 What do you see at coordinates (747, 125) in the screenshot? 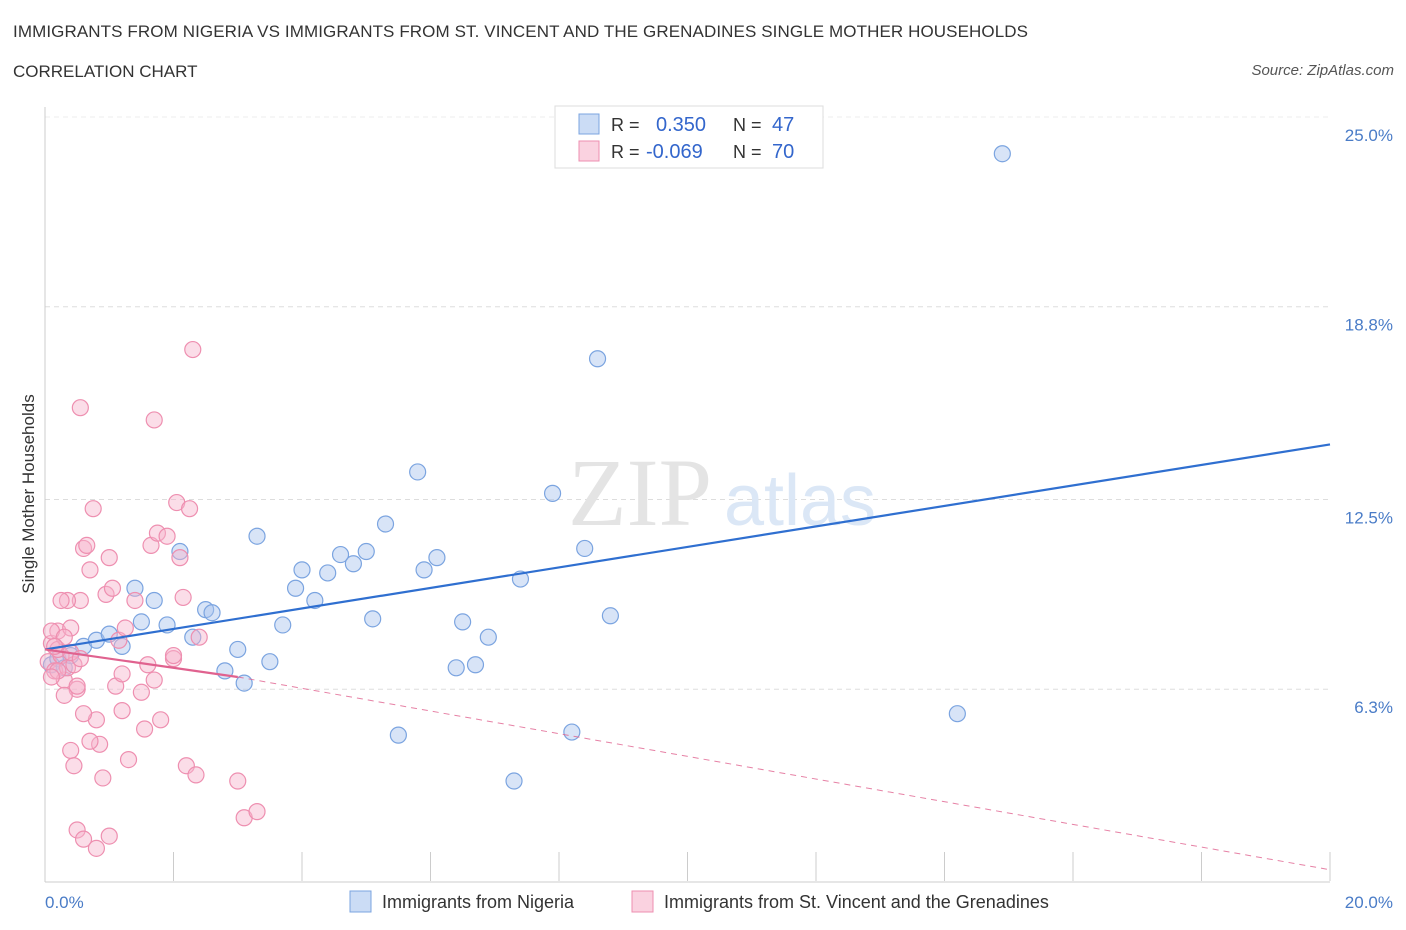
I see `legend-n-label-1: N =` at bounding box center [747, 125].